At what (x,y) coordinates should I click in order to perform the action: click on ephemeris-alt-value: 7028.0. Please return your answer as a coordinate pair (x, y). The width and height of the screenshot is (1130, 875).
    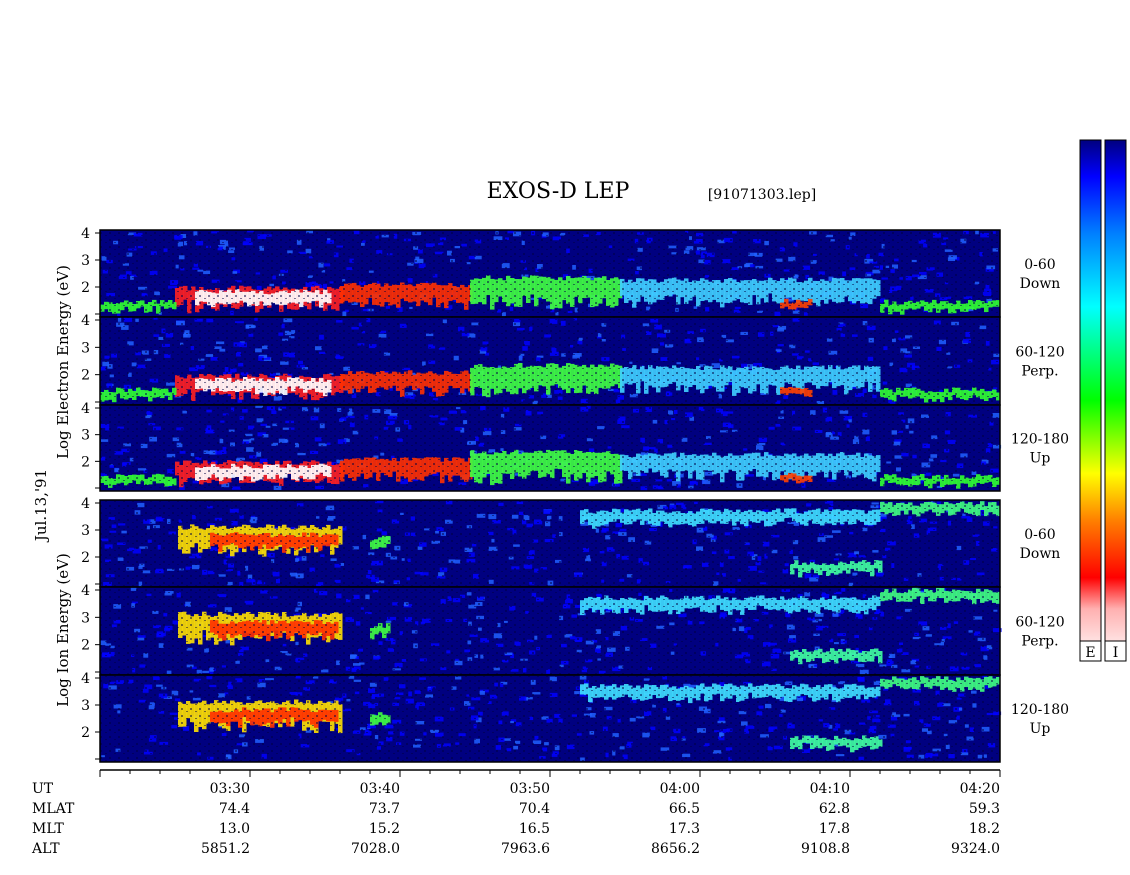
    Looking at the image, I should click on (375, 849).